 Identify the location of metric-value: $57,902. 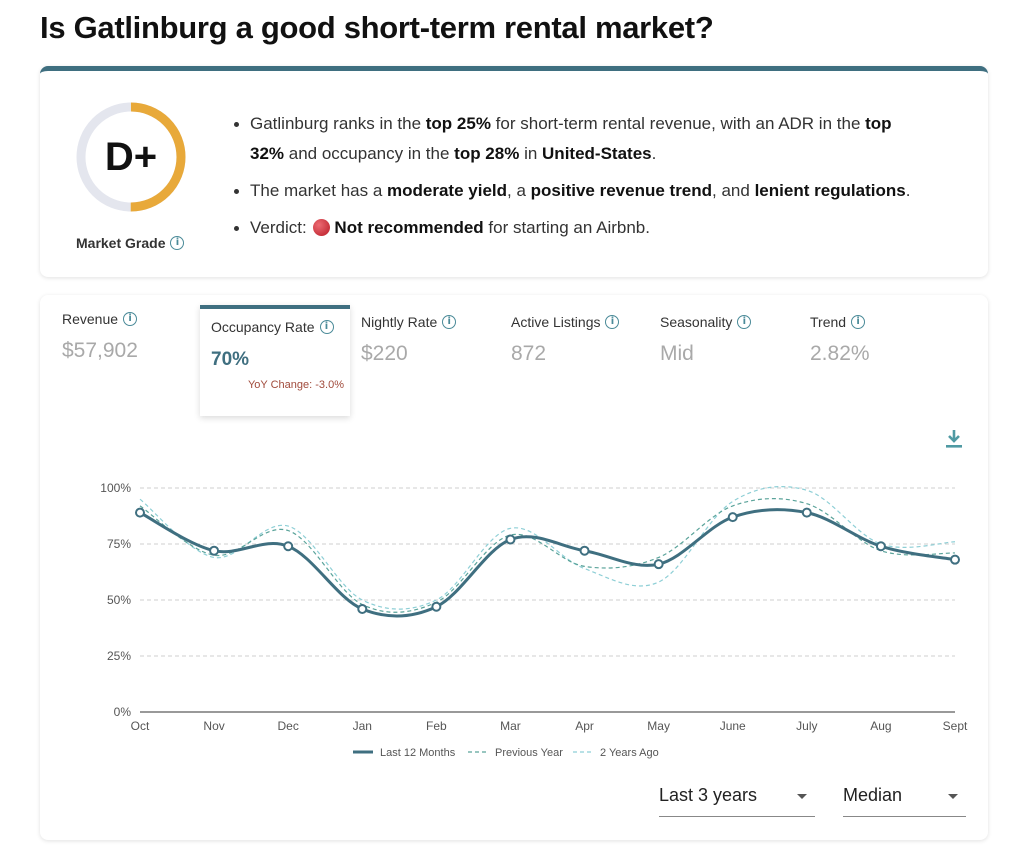
(100, 350).